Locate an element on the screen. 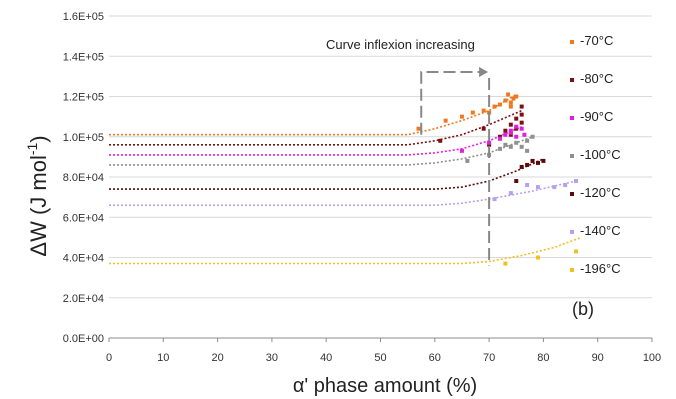 This screenshot has height=399, width=676. x-axis-label: α' phase amount (%) is located at coordinates (385, 386).